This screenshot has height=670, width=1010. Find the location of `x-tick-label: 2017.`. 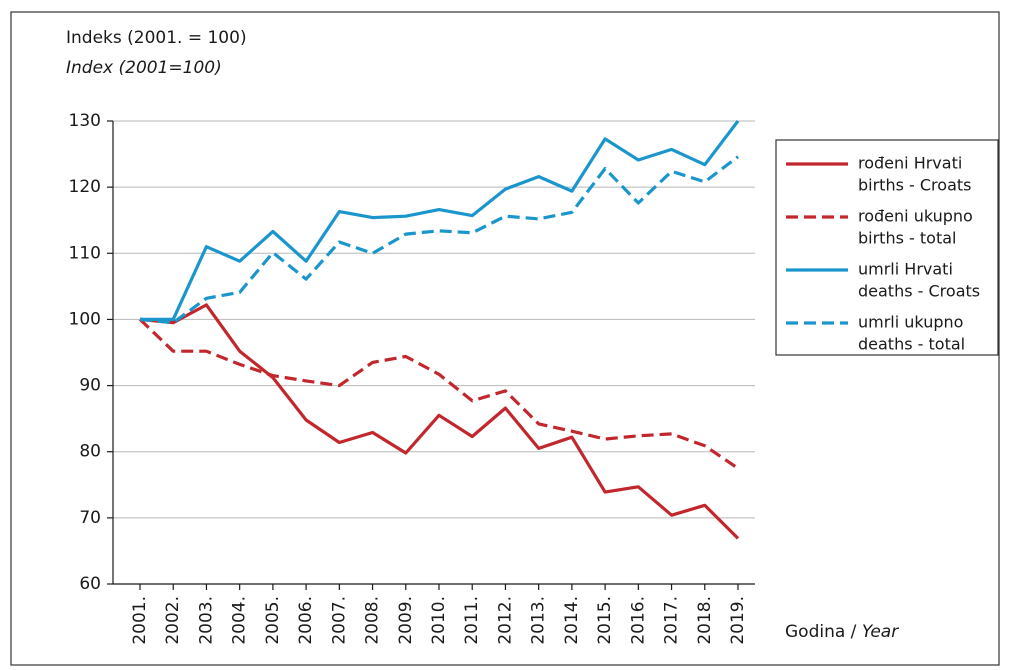

x-tick-label: 2017. is located at coordinates (672, 620).